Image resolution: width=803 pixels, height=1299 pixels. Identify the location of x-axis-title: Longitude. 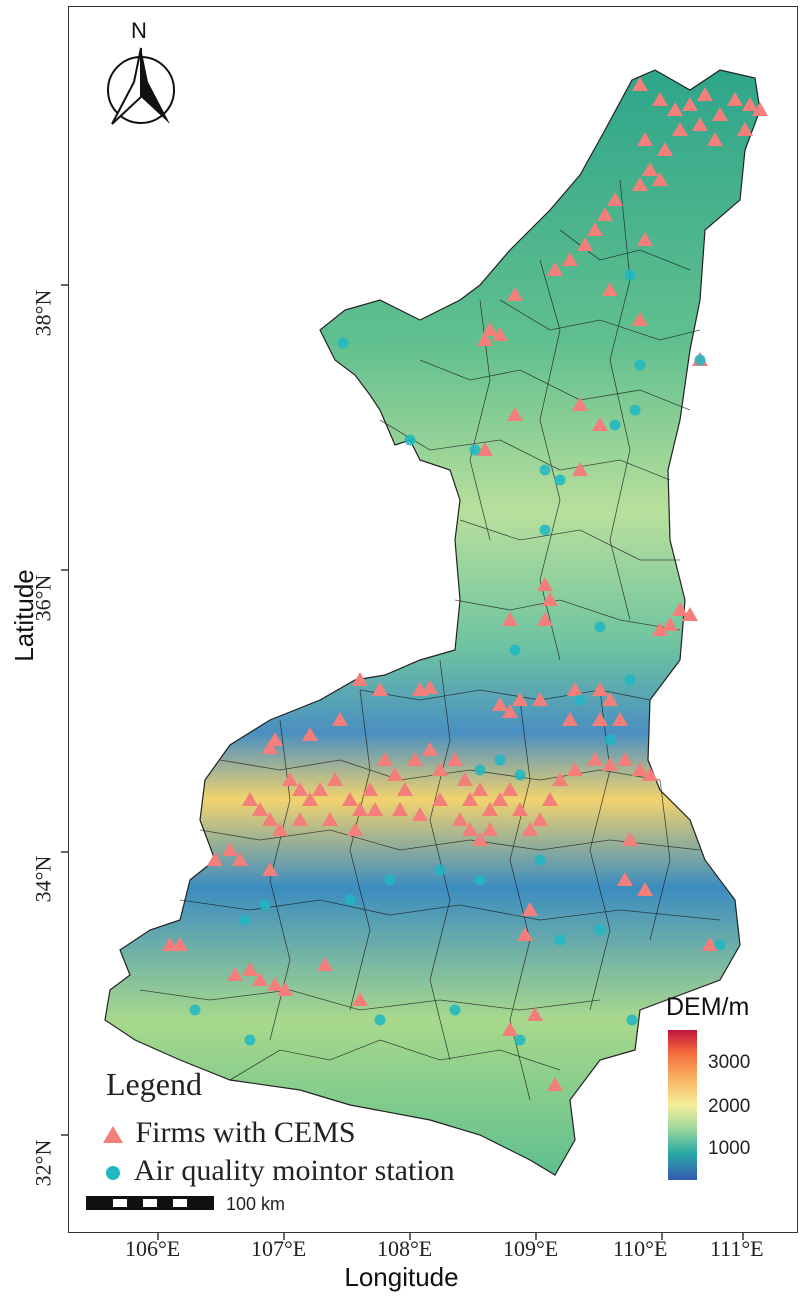
(401, 1277).